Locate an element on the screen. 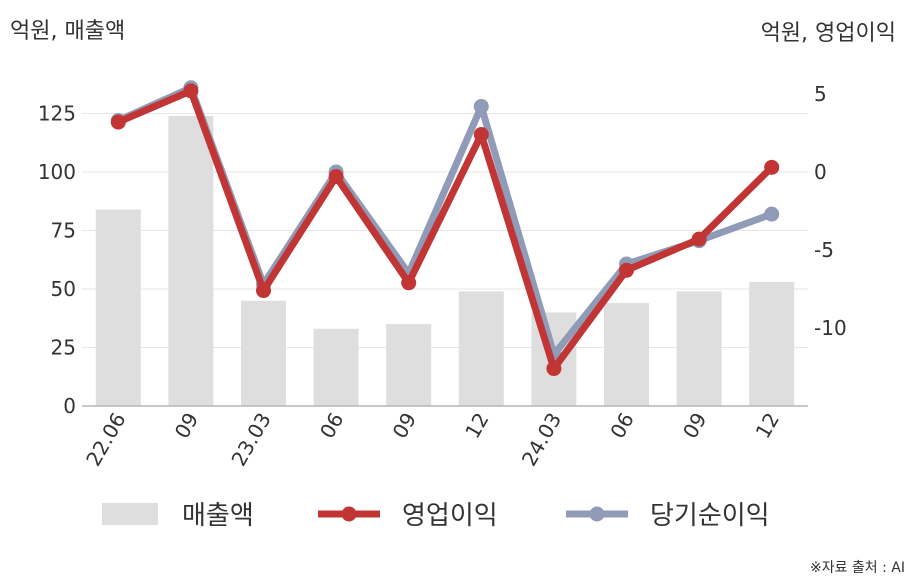  source-note: ※자료 출처 : AI is located at coordinates (857, 568).